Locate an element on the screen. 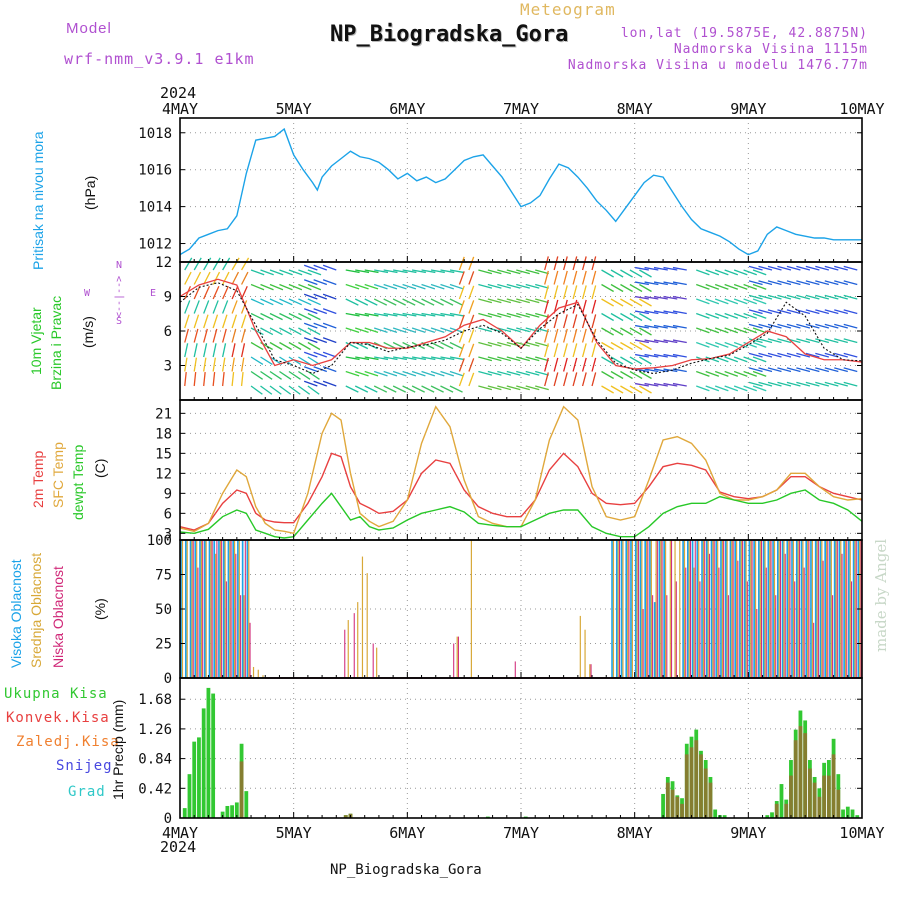 The height and width of the screenshot is (900, 900). panel-frame is located at coordinates (521, 190).